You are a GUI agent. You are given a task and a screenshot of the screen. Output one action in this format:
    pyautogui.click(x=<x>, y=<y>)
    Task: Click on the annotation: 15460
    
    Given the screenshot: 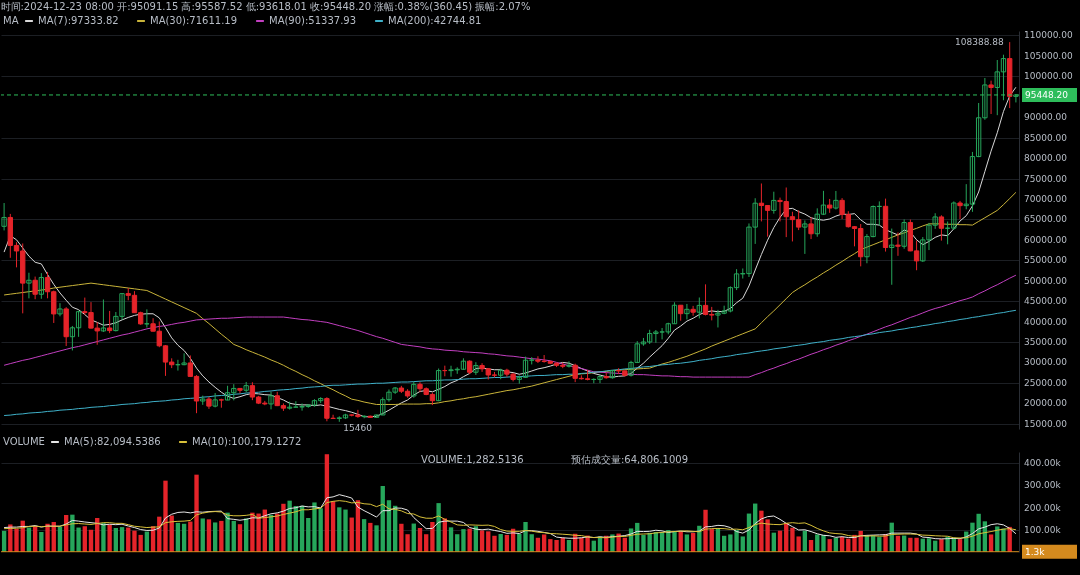 What is the action you would take?
    pyautogui.click(x=358, y=427)
    